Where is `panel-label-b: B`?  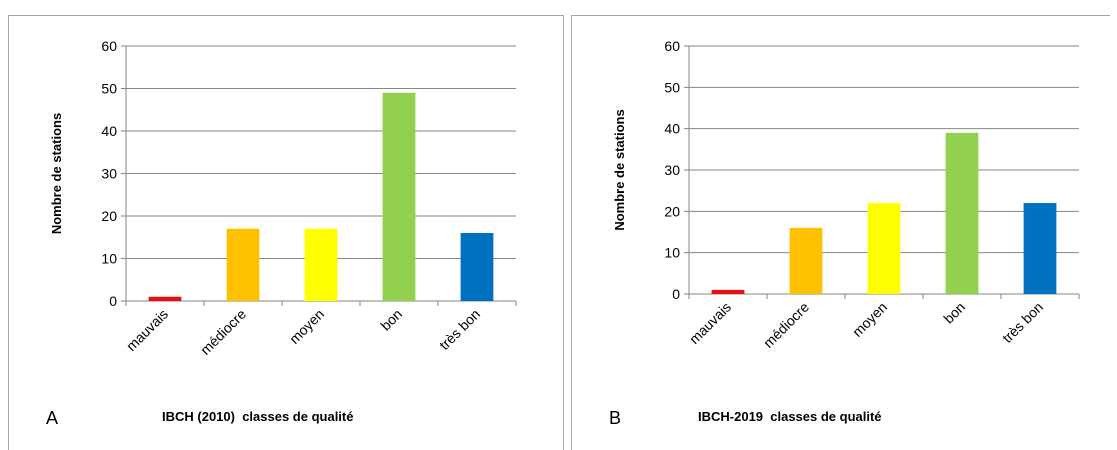
panel-label-b: B is located at coordinates (615, 418).